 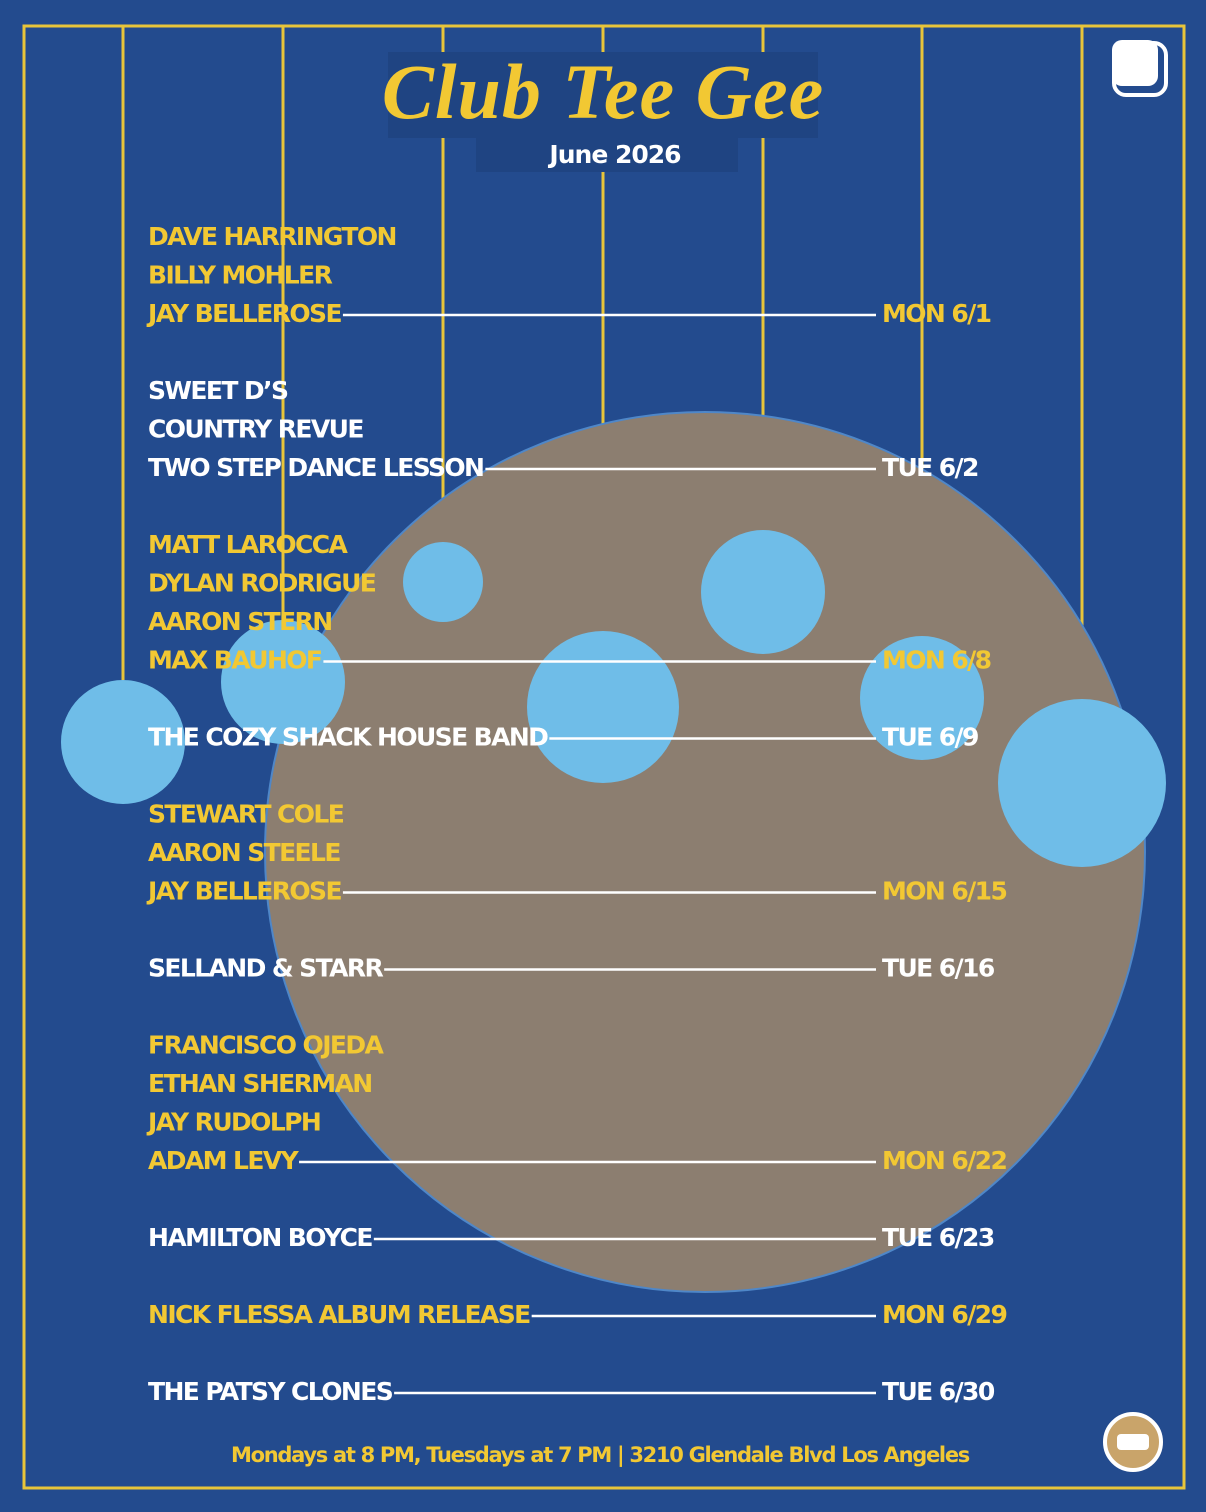 What do you see at coordinates (938, 1391) in the screenshot?
I see `event-date: TUE 6/30` at bounding box center [938, 1391].